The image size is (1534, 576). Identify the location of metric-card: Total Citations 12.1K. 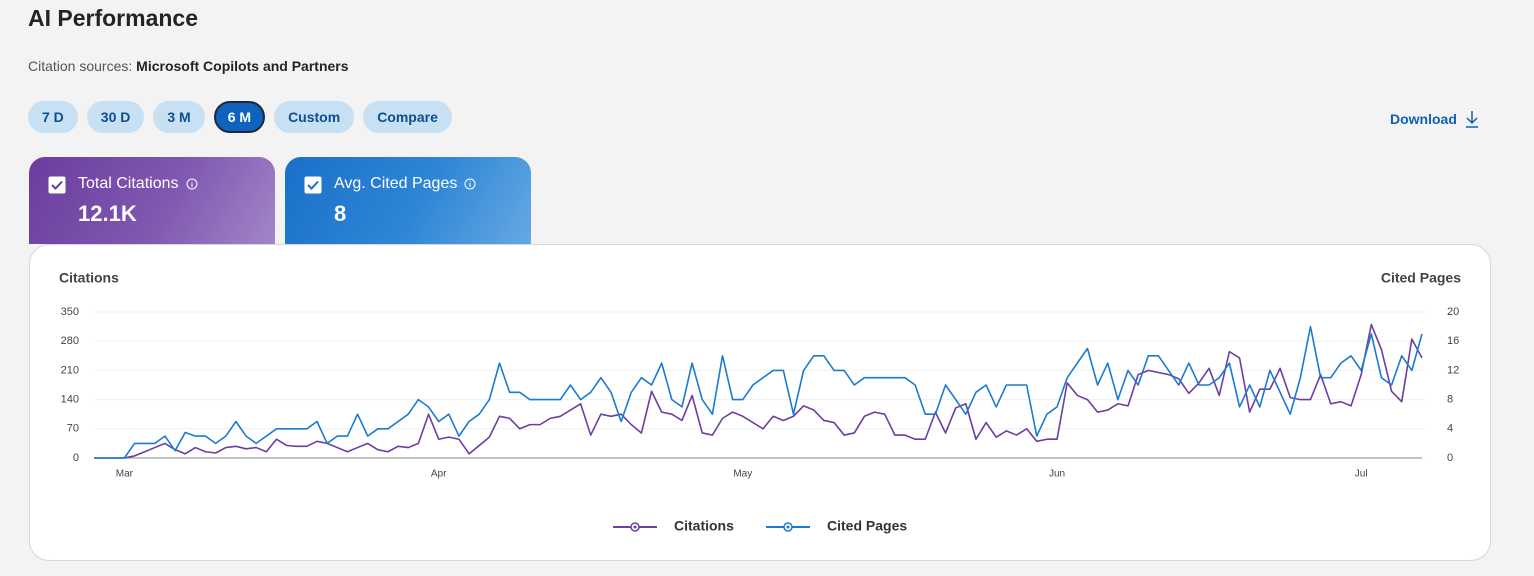
(152, 200).